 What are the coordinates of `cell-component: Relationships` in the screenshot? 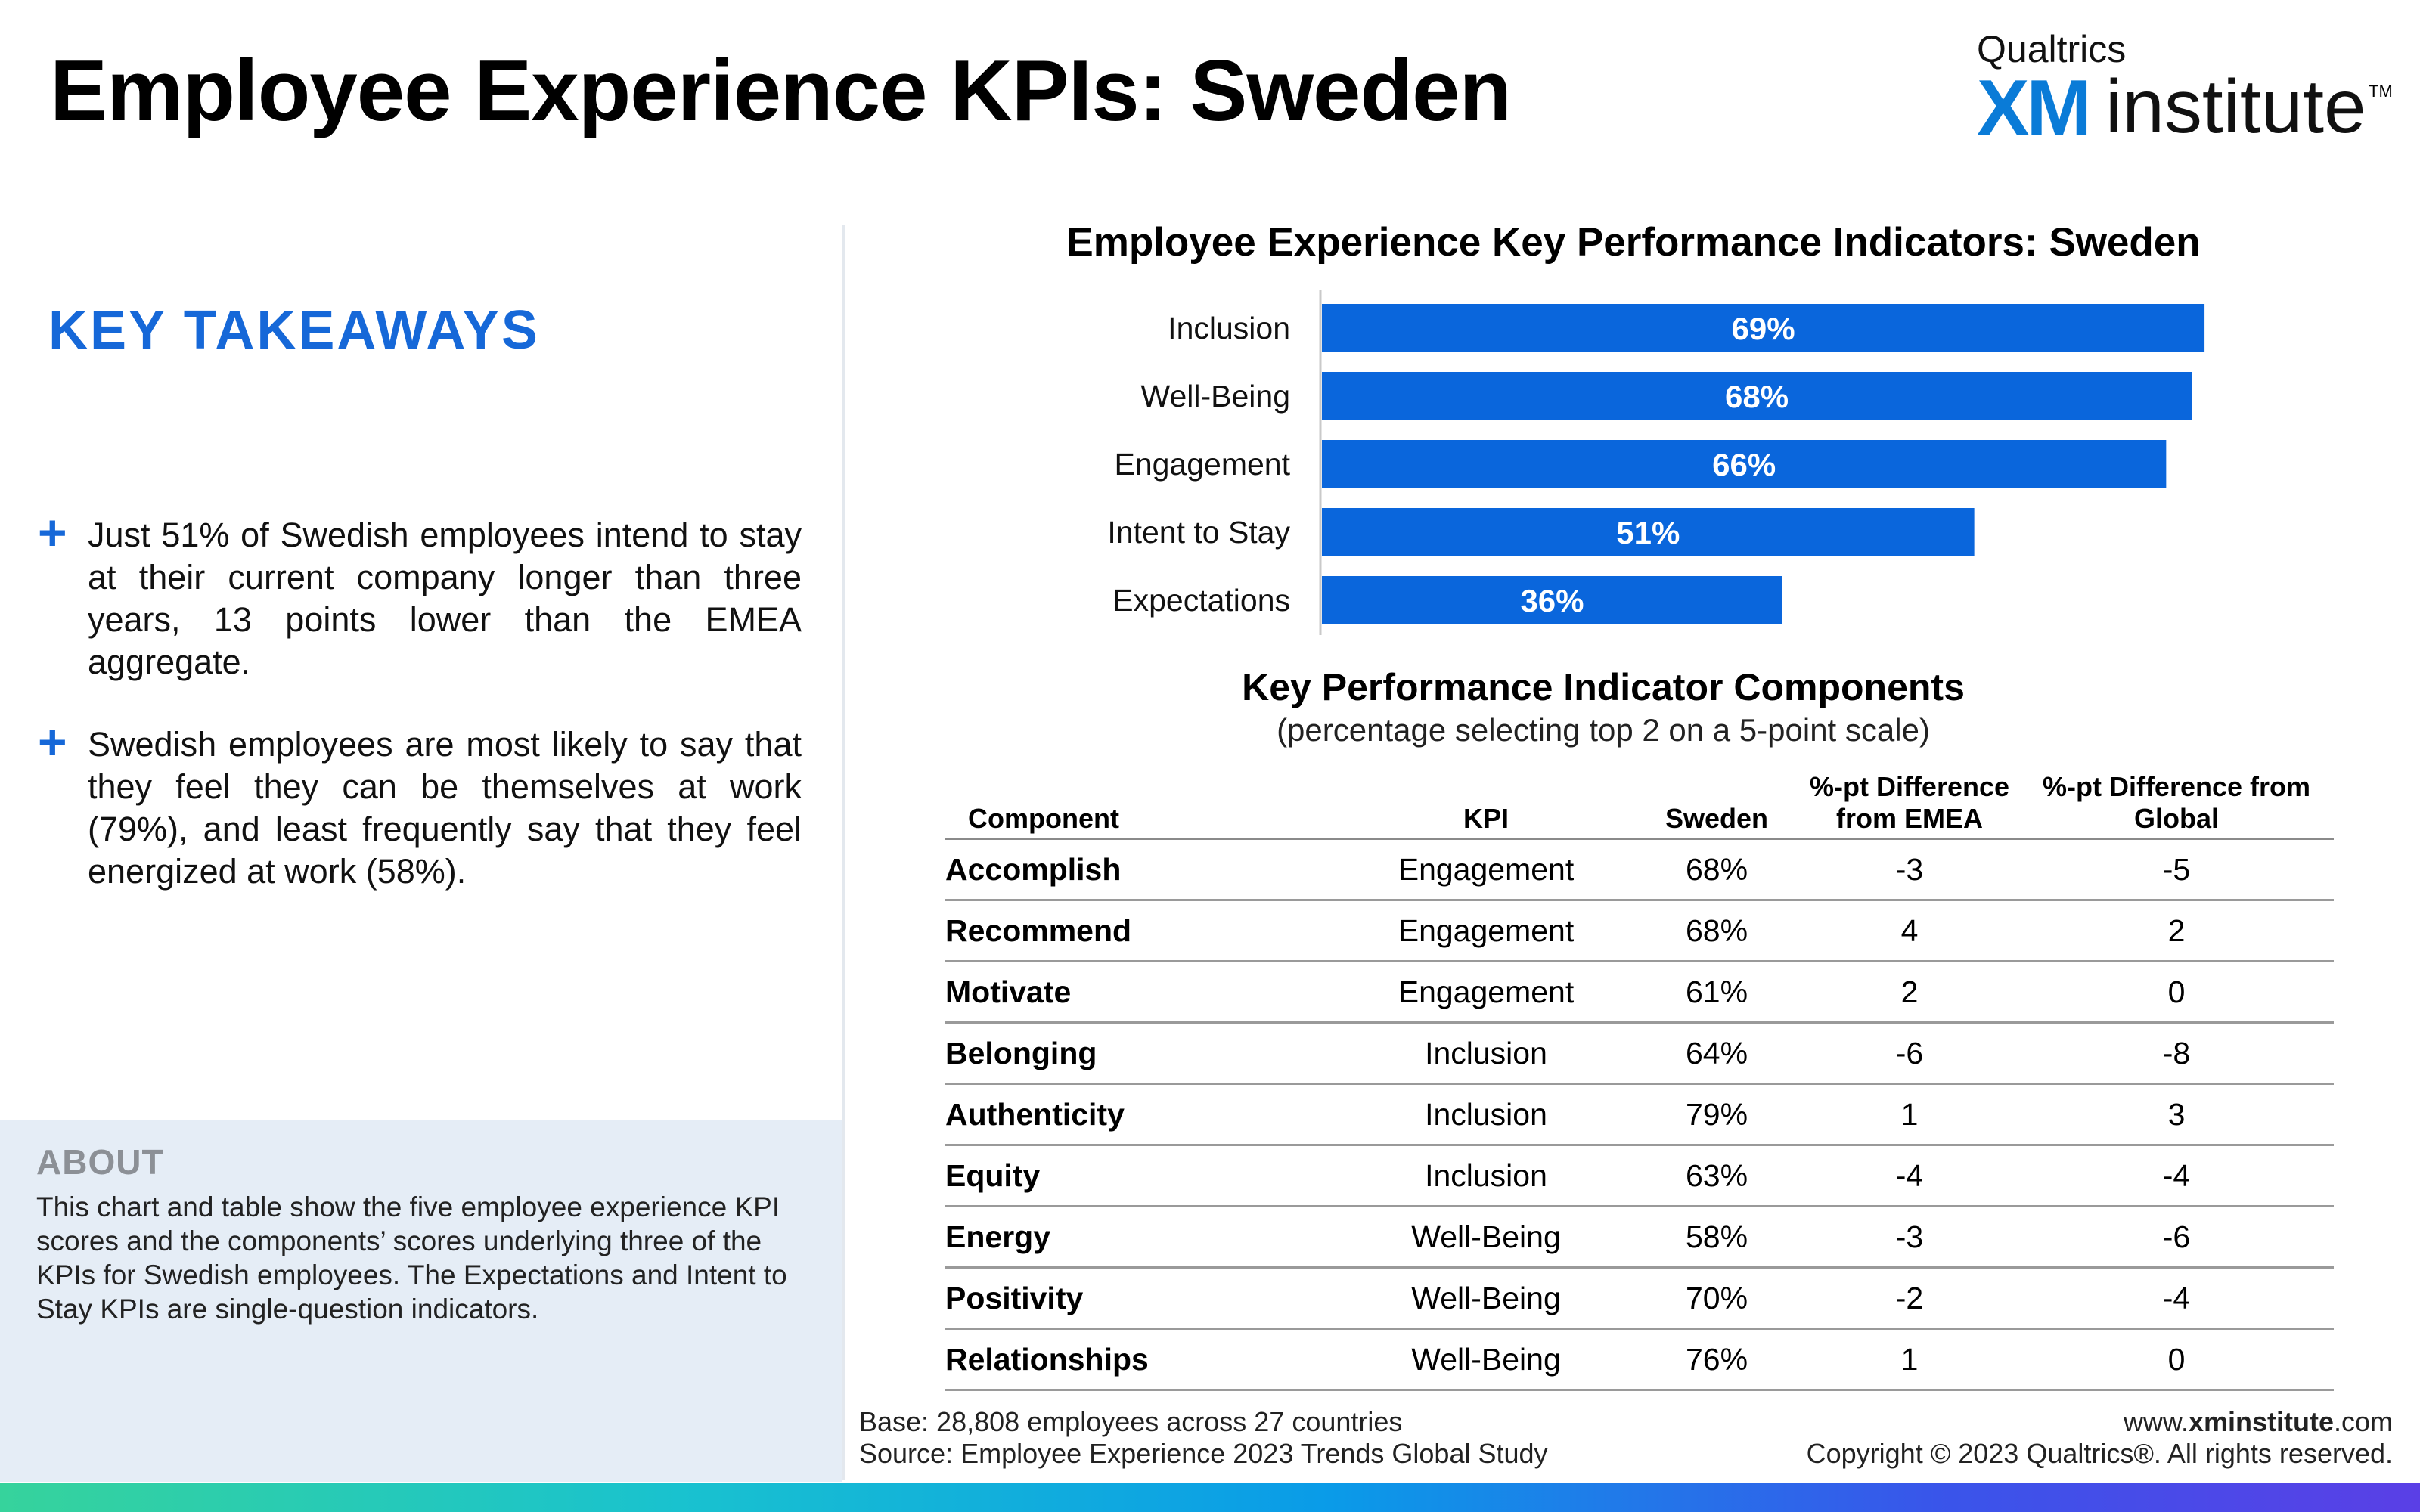 It's located at (1142, 1359).